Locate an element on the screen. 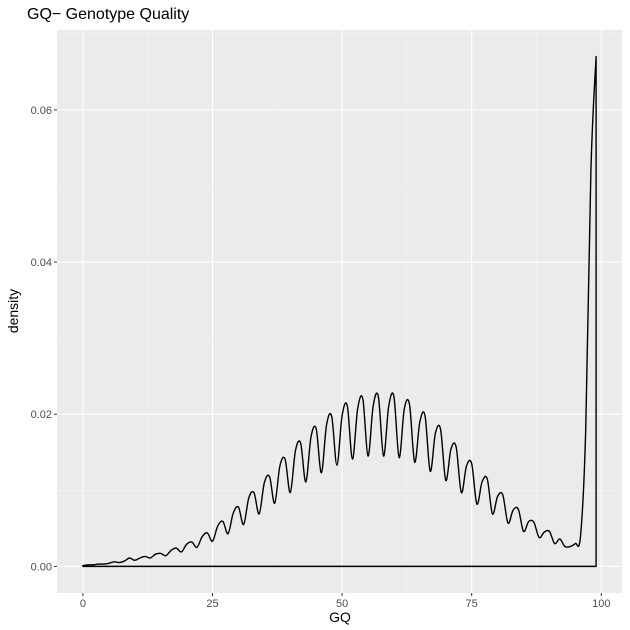 This screenshot has width=630, height=630. x-tick-label: 25 is located at coordinates (212, 604).